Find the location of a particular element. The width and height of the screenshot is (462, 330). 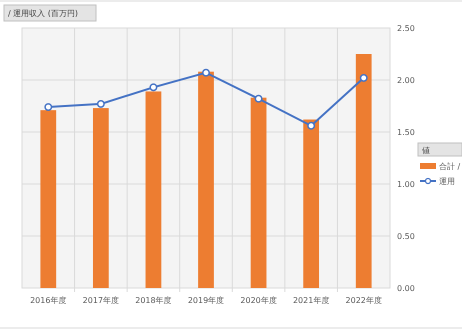

y-tick-label: 0.50 is located at coordinates (406, 236).